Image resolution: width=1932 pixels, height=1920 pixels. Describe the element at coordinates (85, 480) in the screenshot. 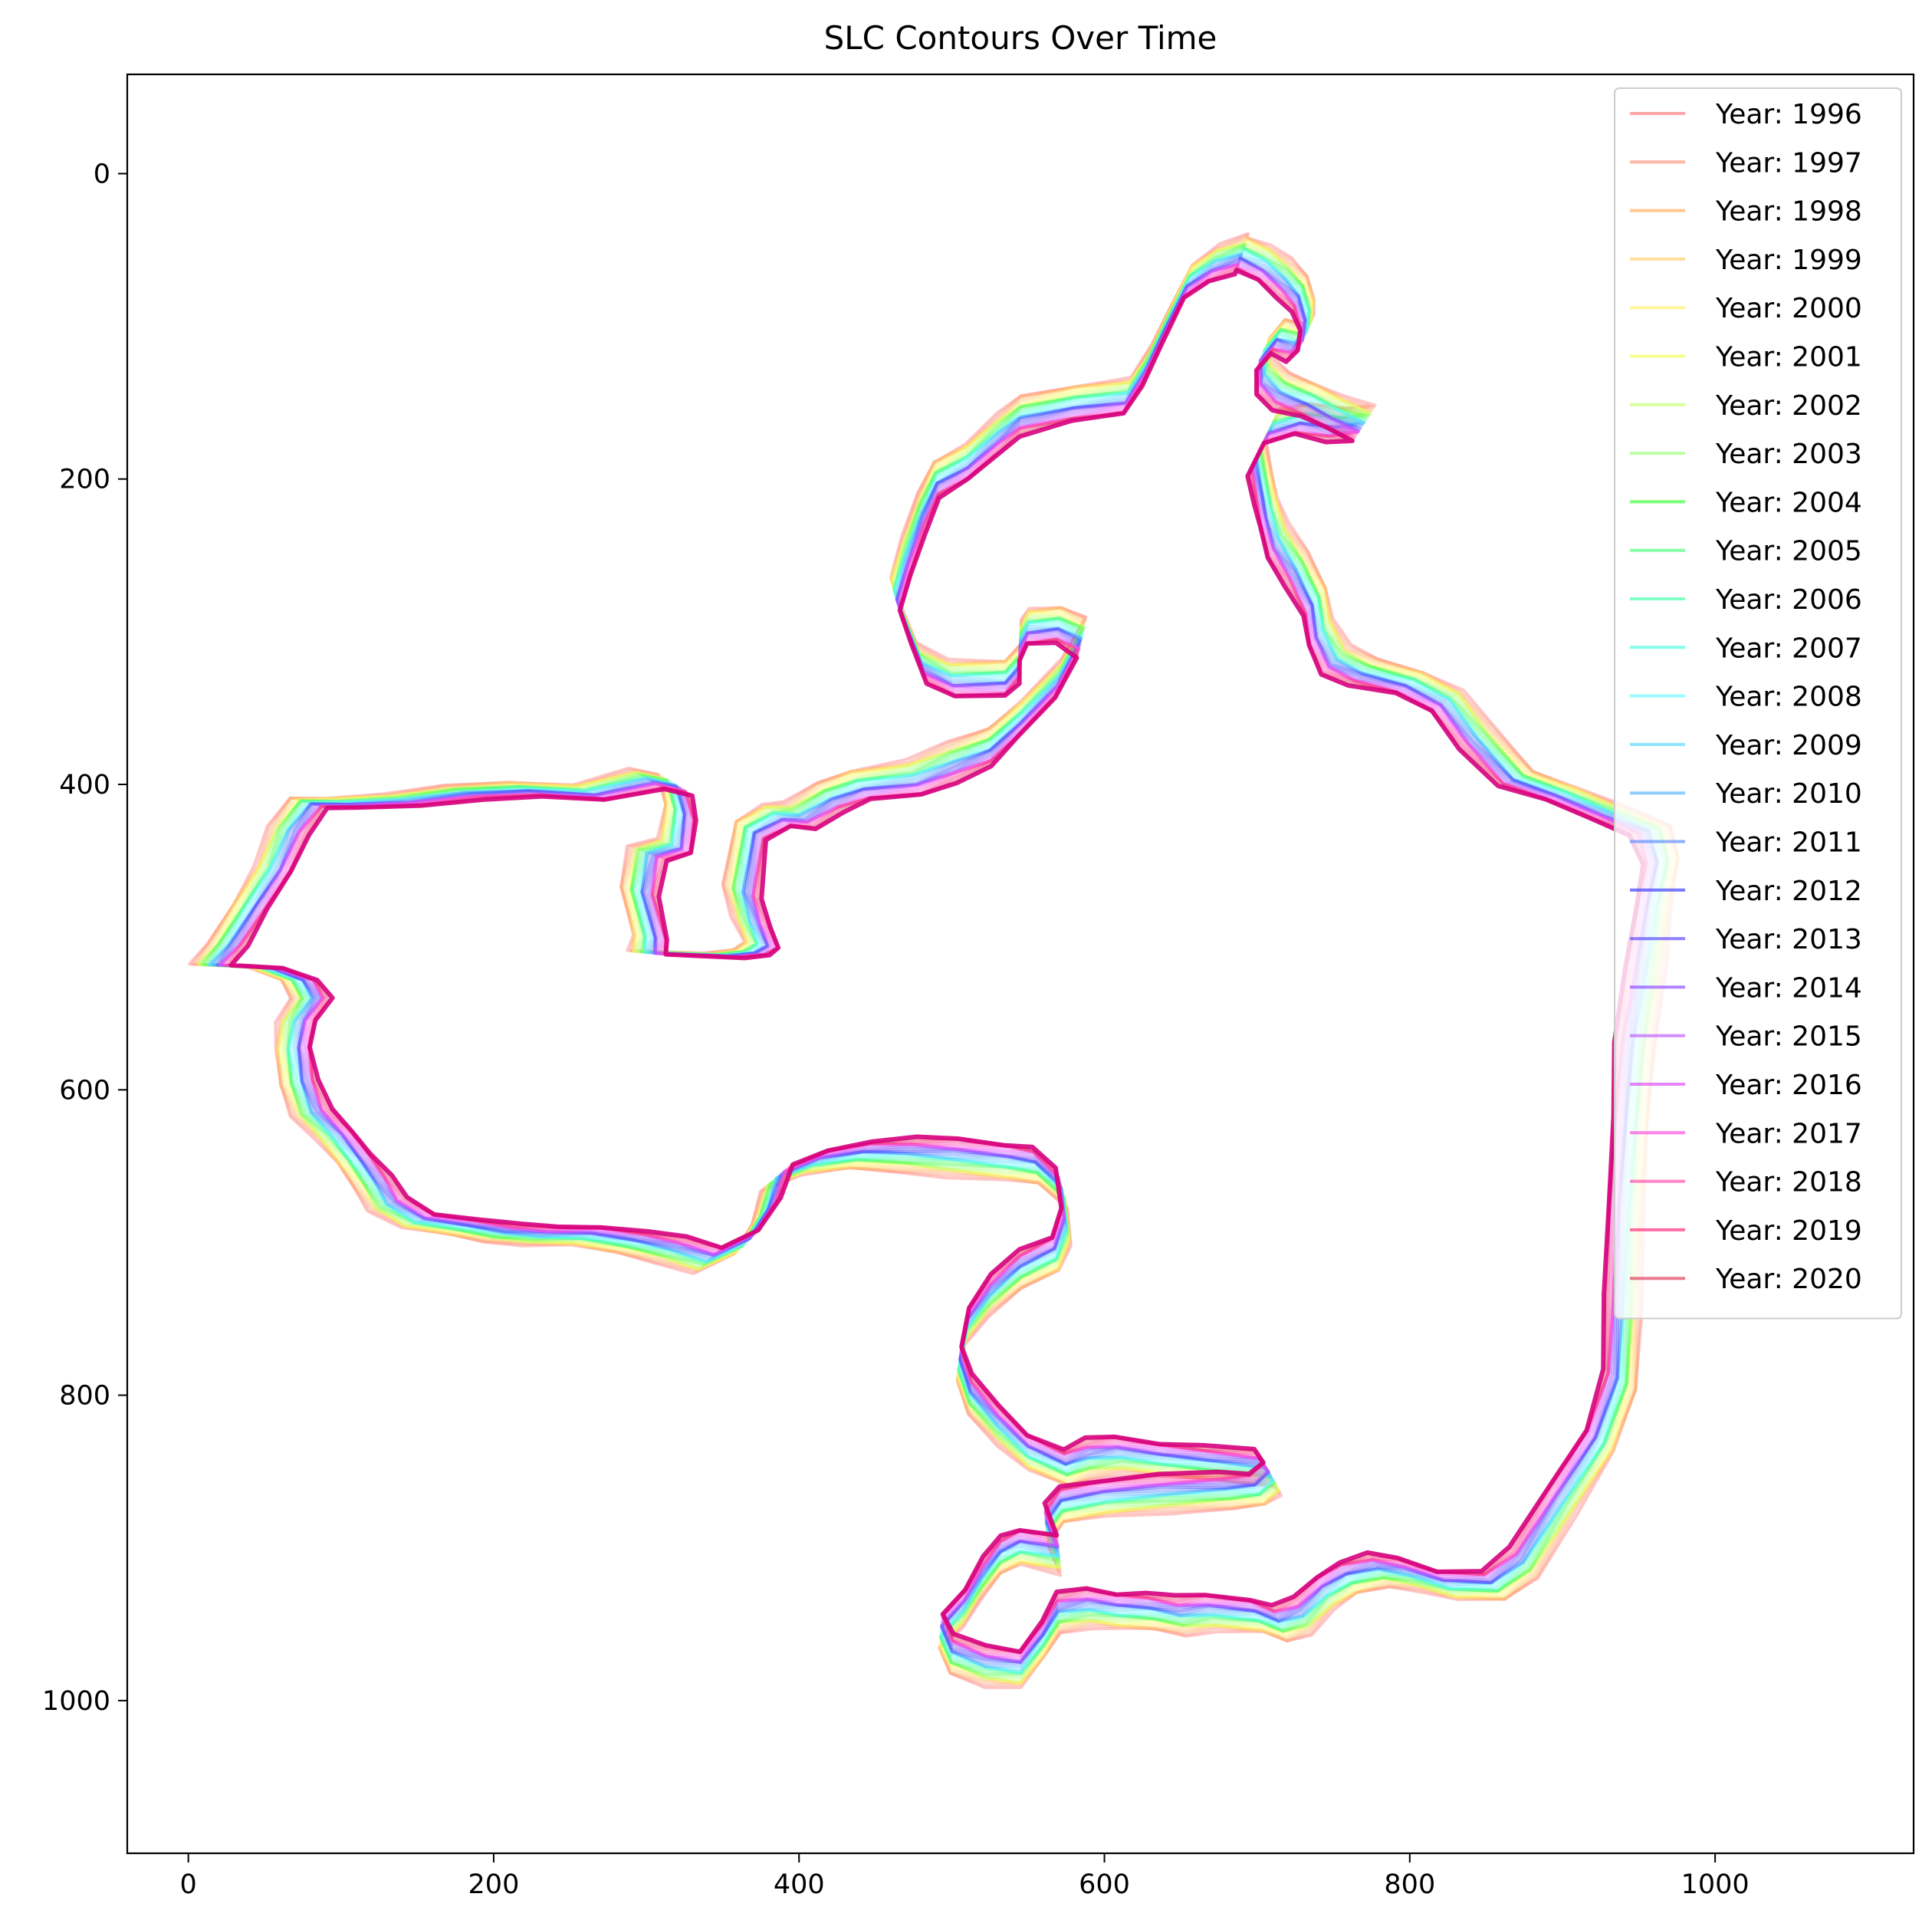

I see `y-tick-label-1: 200` at that location.